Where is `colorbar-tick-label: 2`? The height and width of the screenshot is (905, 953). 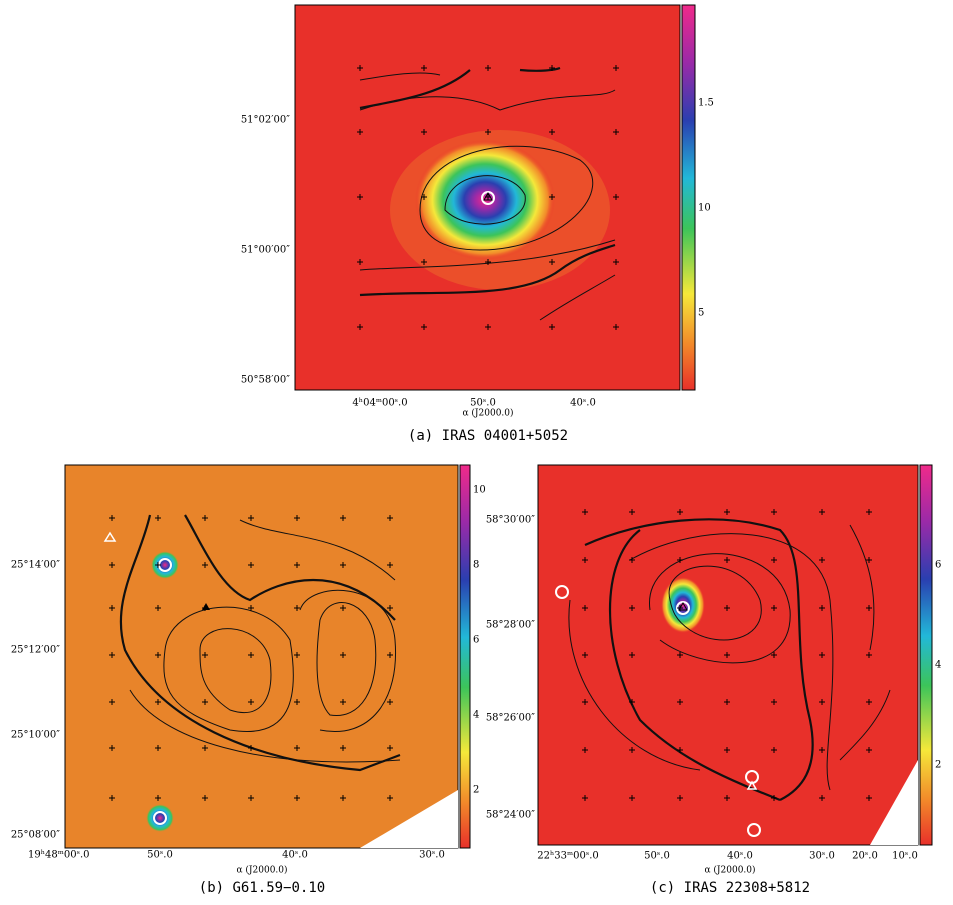
colorbar-tick-label: 2 is located at coordinates (938, 765).